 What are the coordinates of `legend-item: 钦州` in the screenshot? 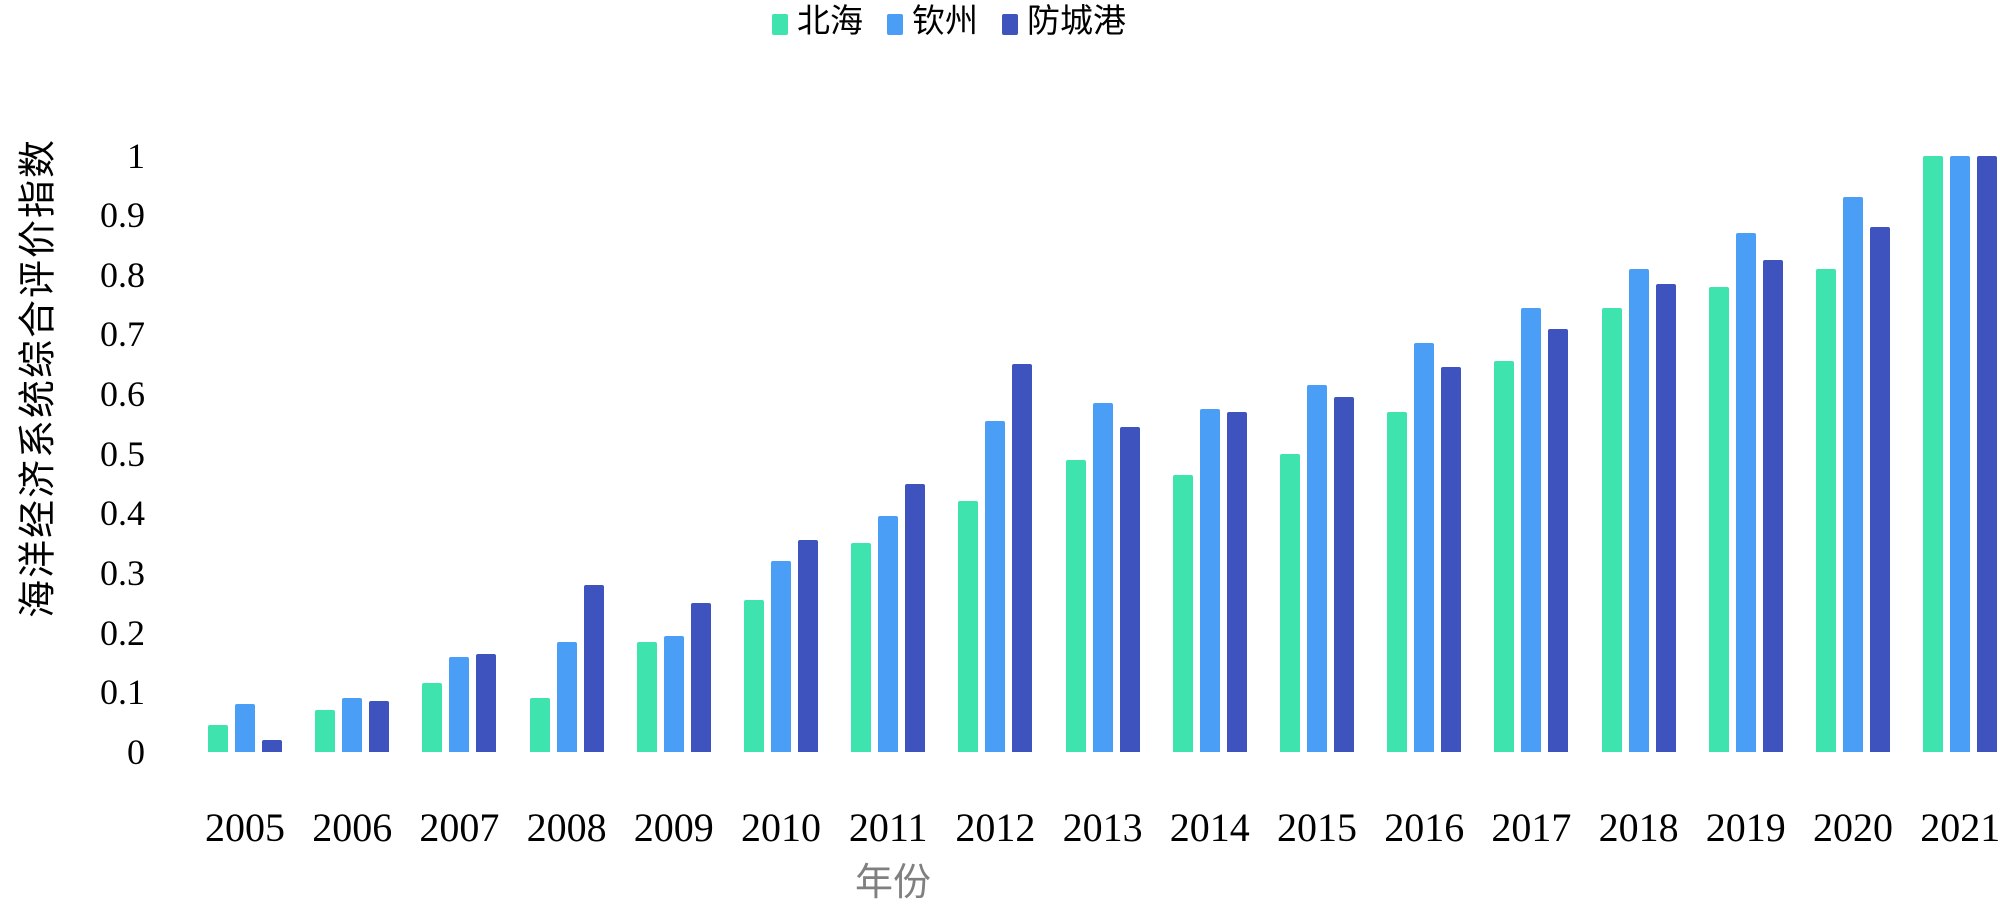 It's located at (932, 22).